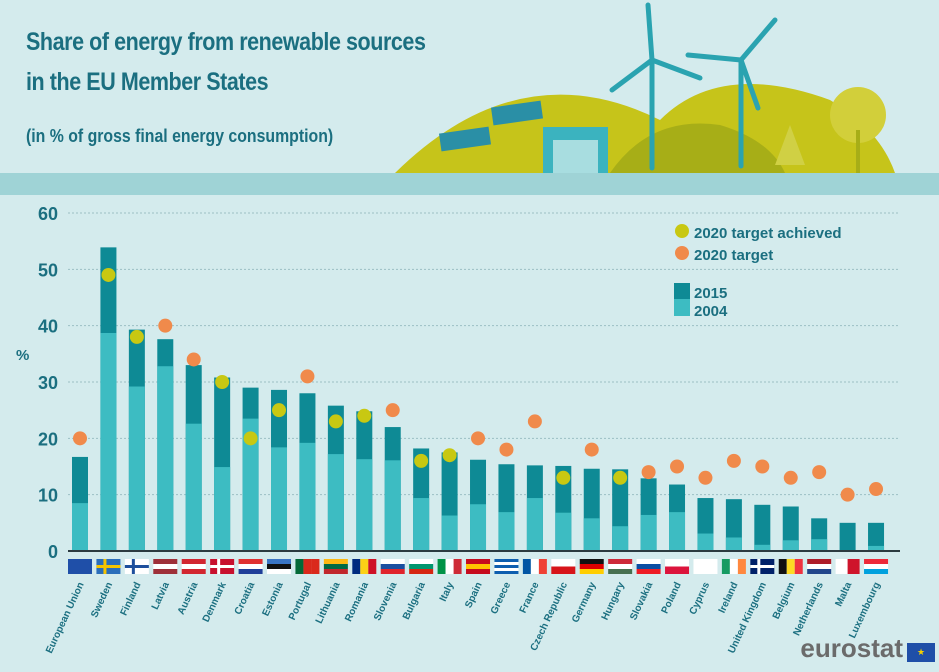  What do you see at coordinates (584, 602) in the screenshot?
I see `category-label: Germany` at bounding box center [584, 602].